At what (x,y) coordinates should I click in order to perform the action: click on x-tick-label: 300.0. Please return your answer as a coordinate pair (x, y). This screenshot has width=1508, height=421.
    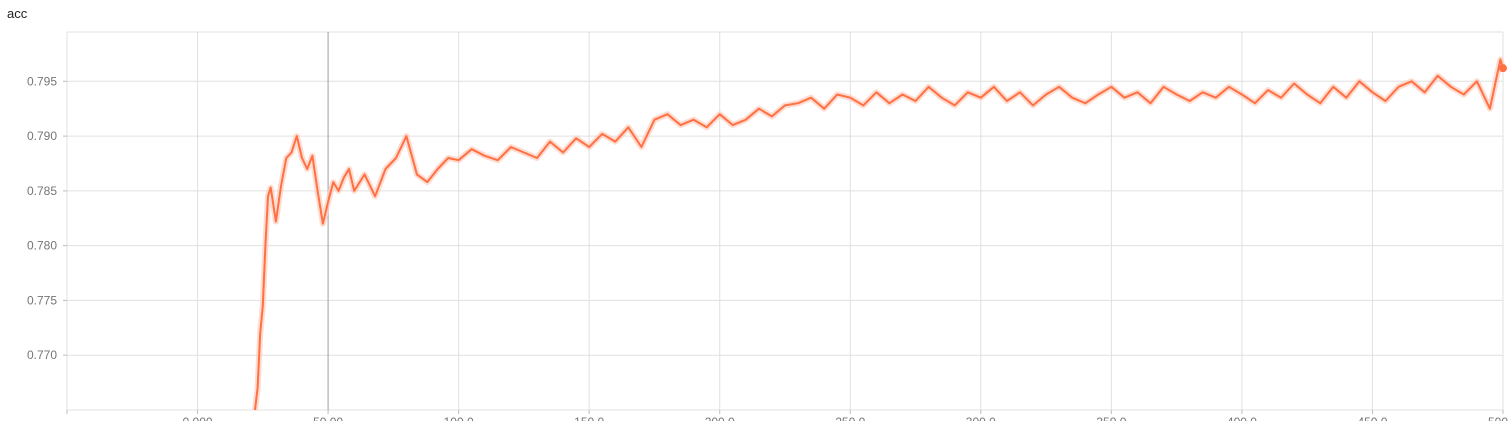
    Looking at the image, I should click on (981, 418).